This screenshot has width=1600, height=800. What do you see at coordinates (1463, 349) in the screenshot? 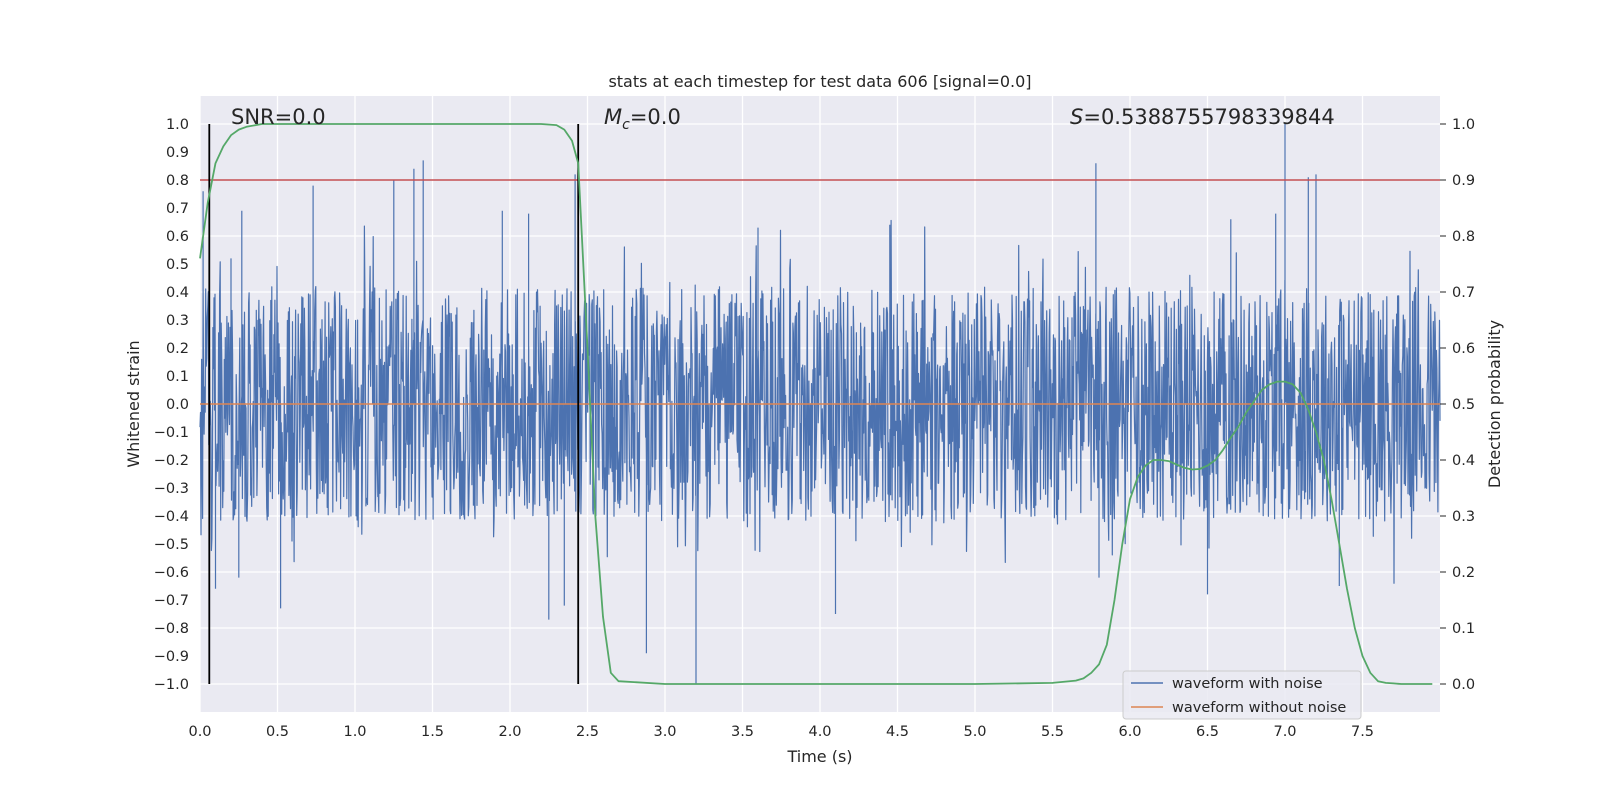
I see `y-right-tick-label: 0.6` at bounding box center [1463, 349].